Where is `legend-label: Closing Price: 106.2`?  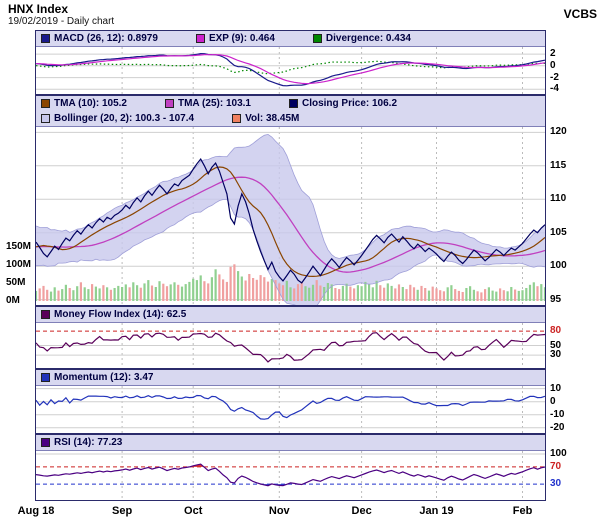
legend-label: Closing Price: 106.2 is located at coordinates (349, 103).